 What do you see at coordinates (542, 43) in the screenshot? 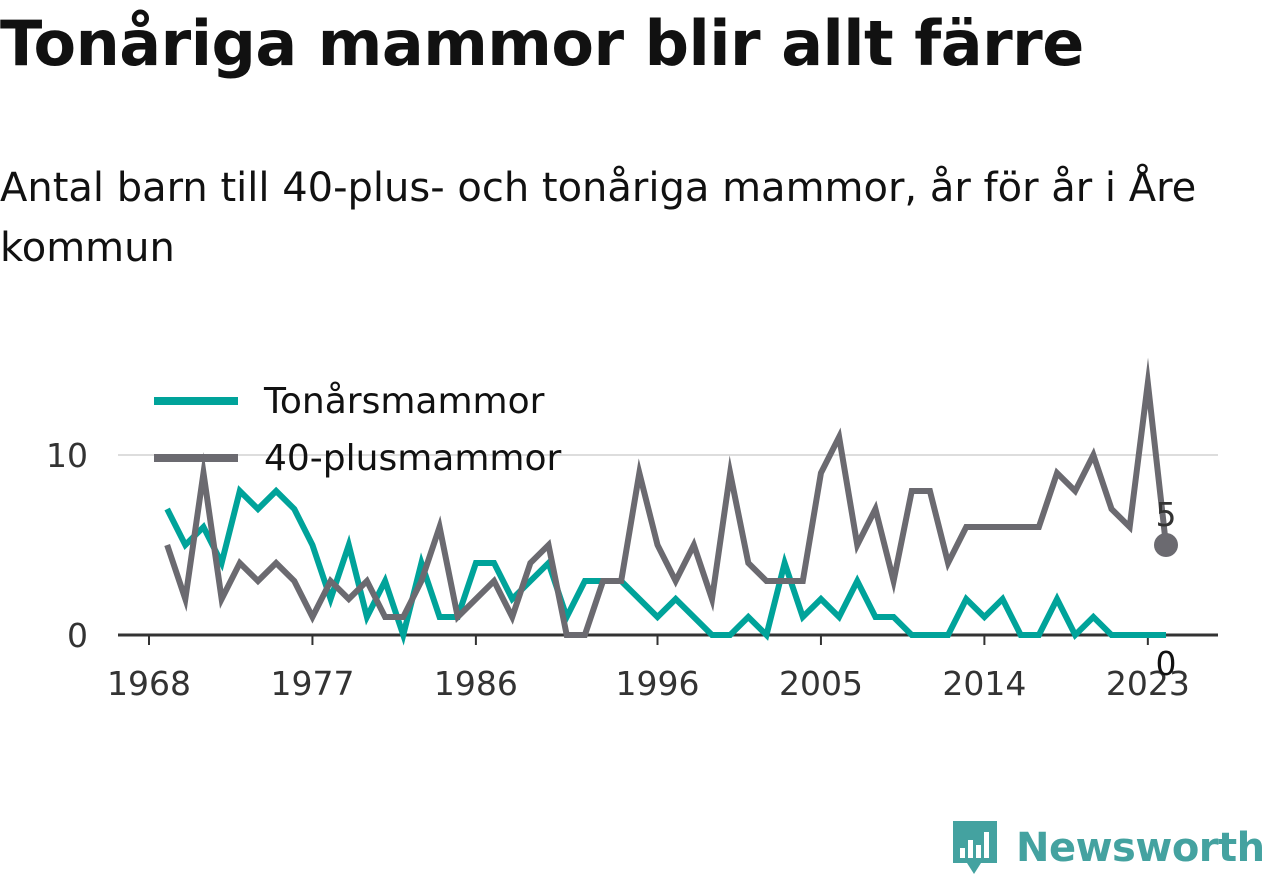
I see `chart-title: Tonåriga mammor blir allt färre` at bounding box center [542, 43].